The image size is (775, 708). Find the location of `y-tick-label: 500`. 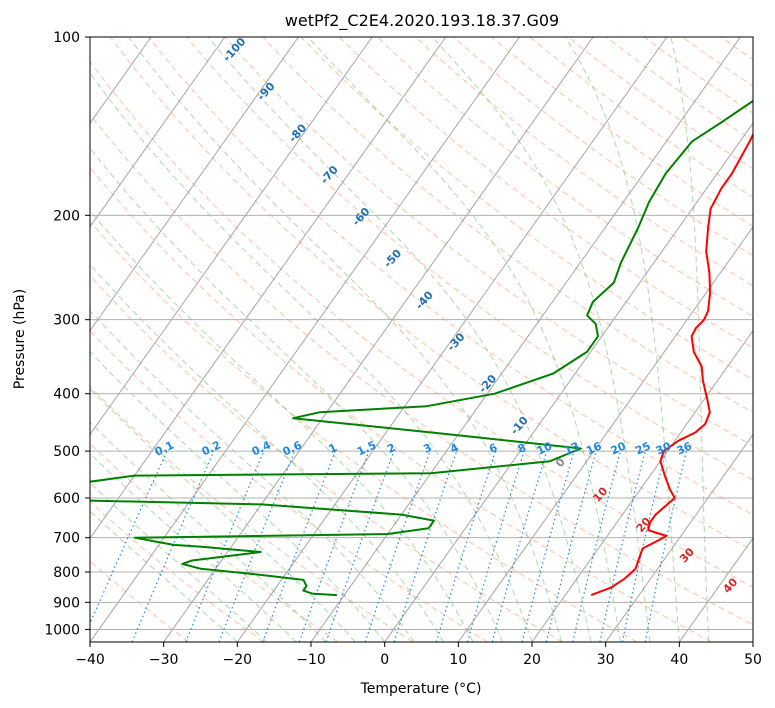

y-tick-label: 500 is located at coordinates (66, 452).